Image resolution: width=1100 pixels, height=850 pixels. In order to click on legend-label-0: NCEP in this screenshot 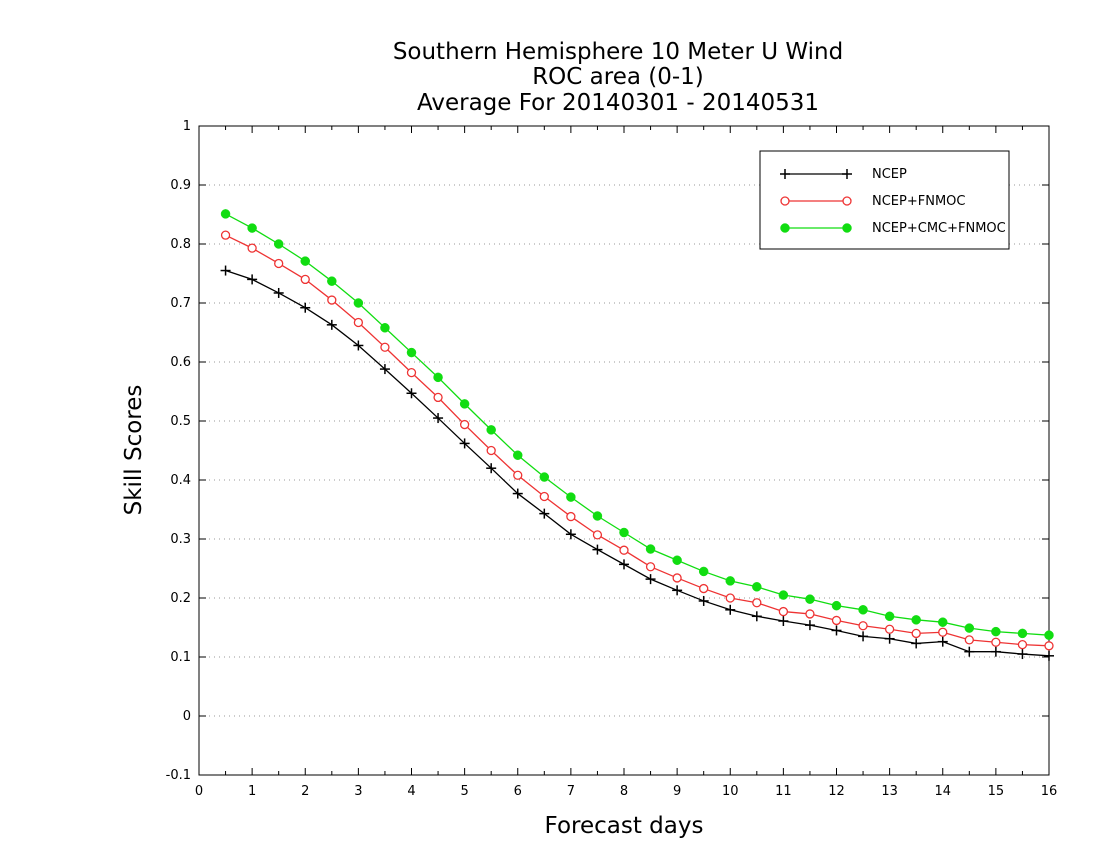, I will do `click(889, 174)`.